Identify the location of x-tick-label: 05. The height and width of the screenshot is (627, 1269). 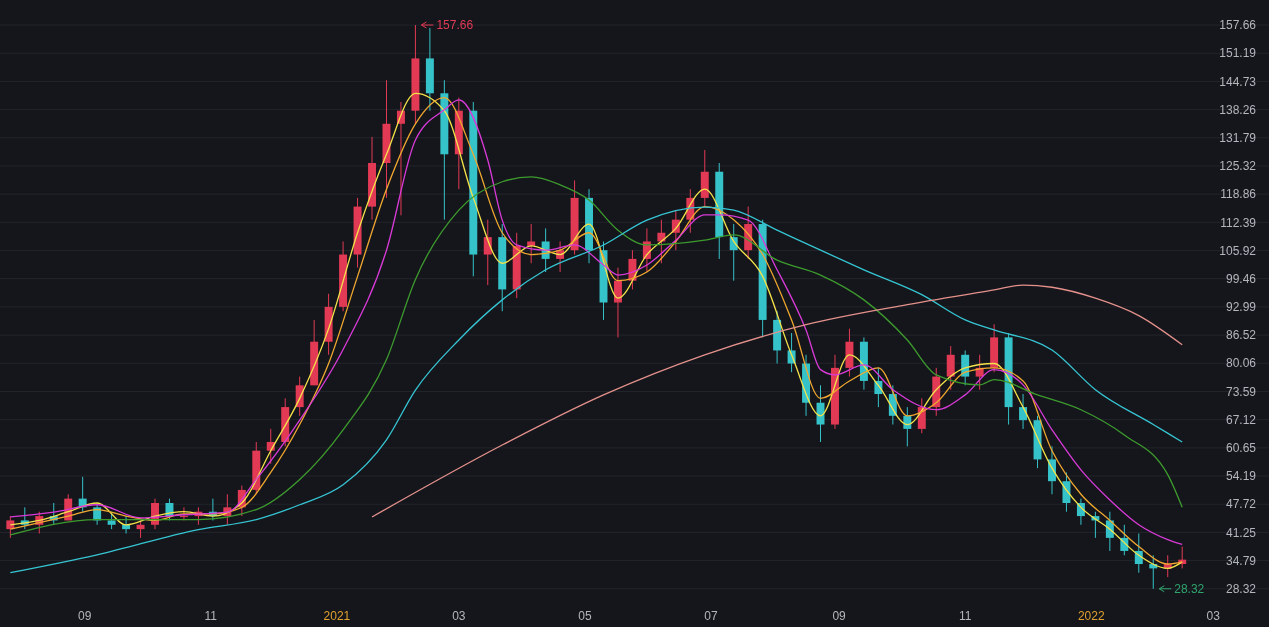
(585, 616).